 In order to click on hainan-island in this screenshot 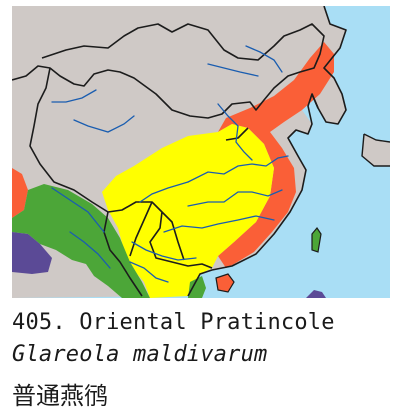, I will do `click(225, 283)`.